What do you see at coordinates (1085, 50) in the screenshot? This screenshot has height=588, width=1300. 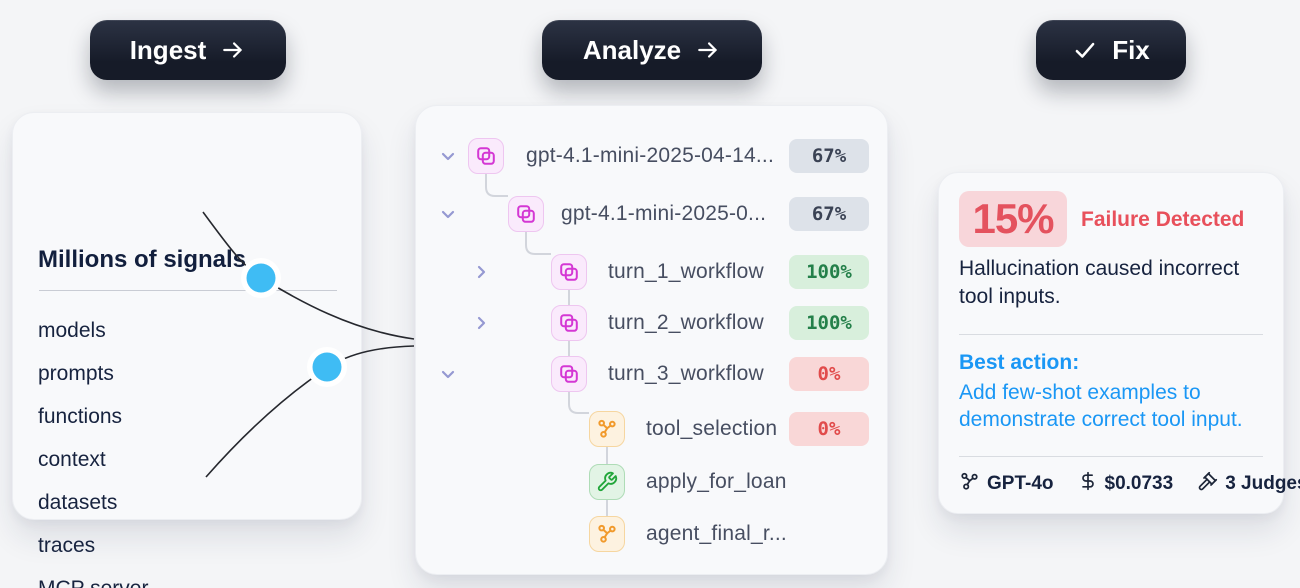 I see `check-icon` at bounding box center [1085, 50].